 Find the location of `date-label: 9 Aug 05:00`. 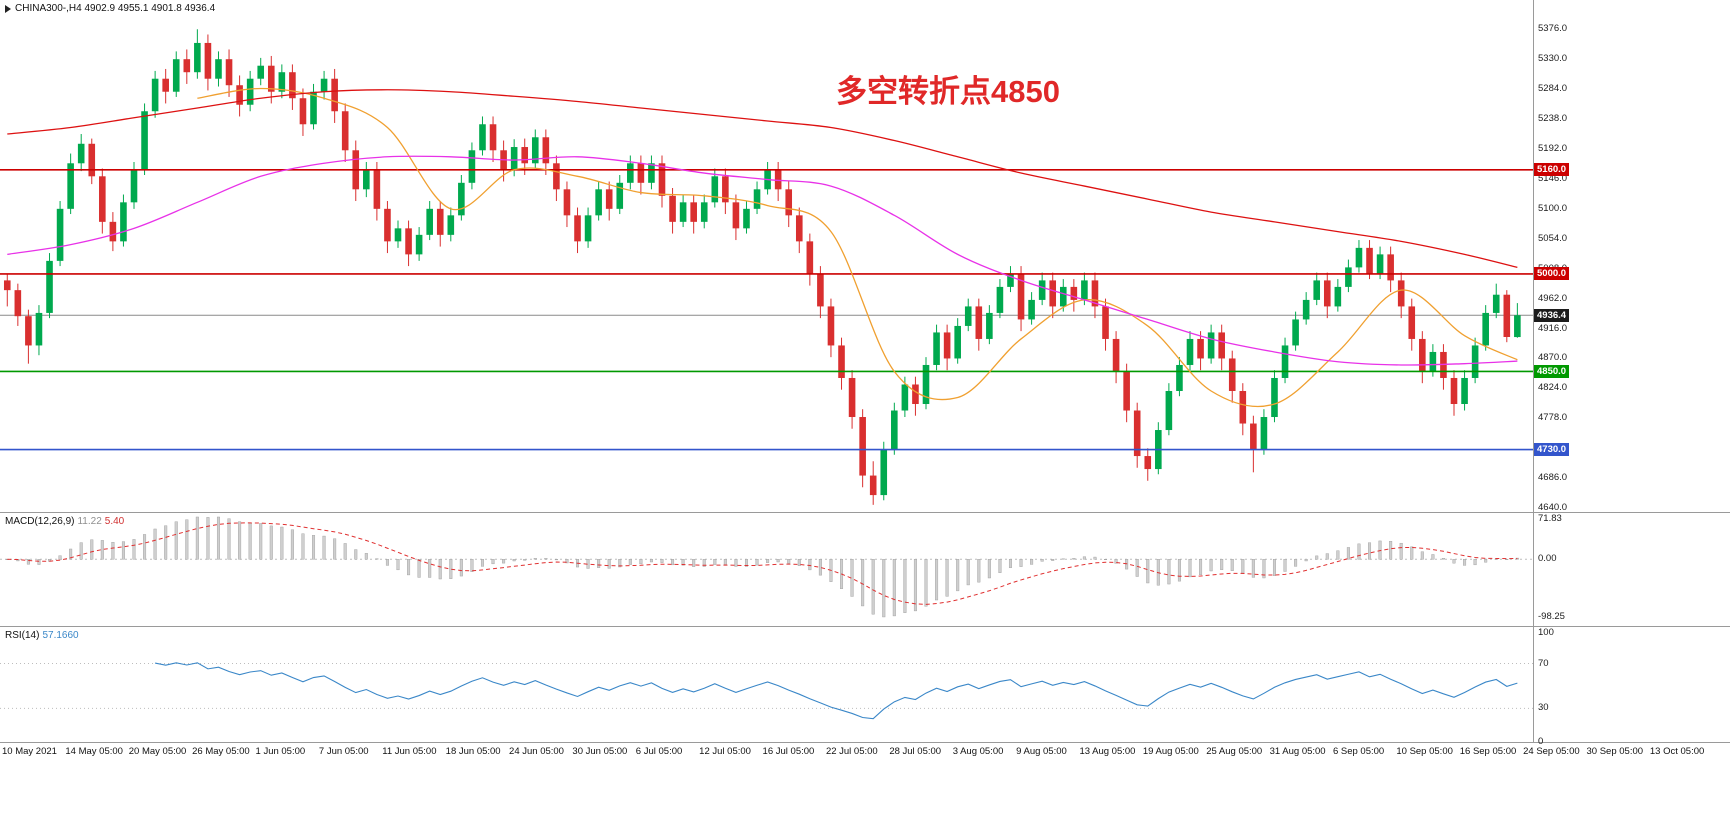

date-label: 9 Aug 05:00 is located at coordinates (1041, 751).